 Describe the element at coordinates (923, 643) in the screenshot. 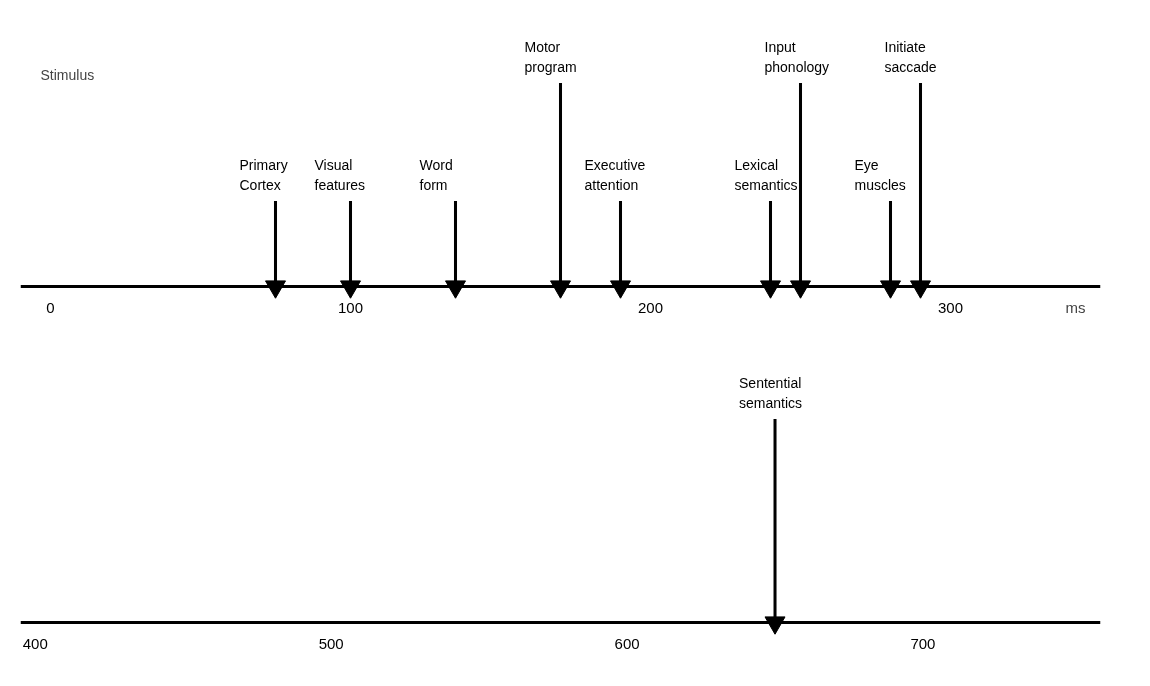

I see `x-tick-label: 700` at that location.